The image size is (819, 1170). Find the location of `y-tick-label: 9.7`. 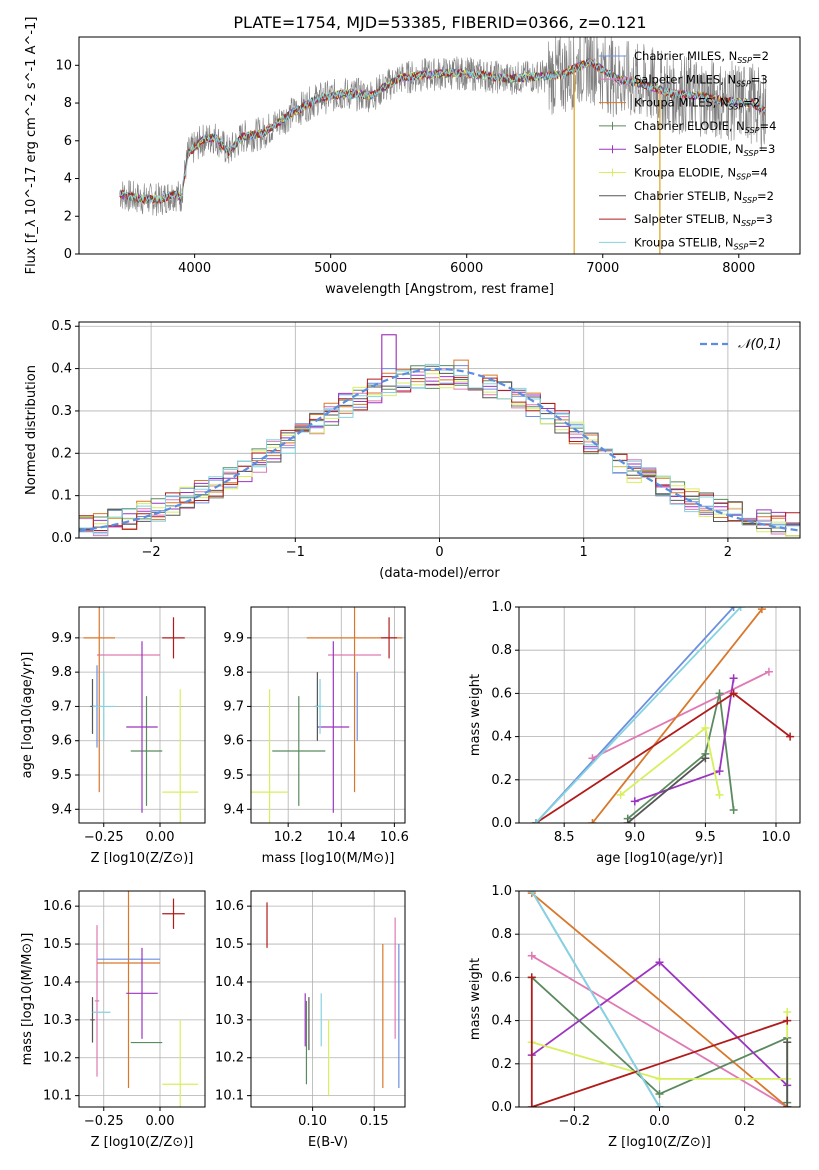

y-tick-label: 9.7 is located at coordinates (61, 706).